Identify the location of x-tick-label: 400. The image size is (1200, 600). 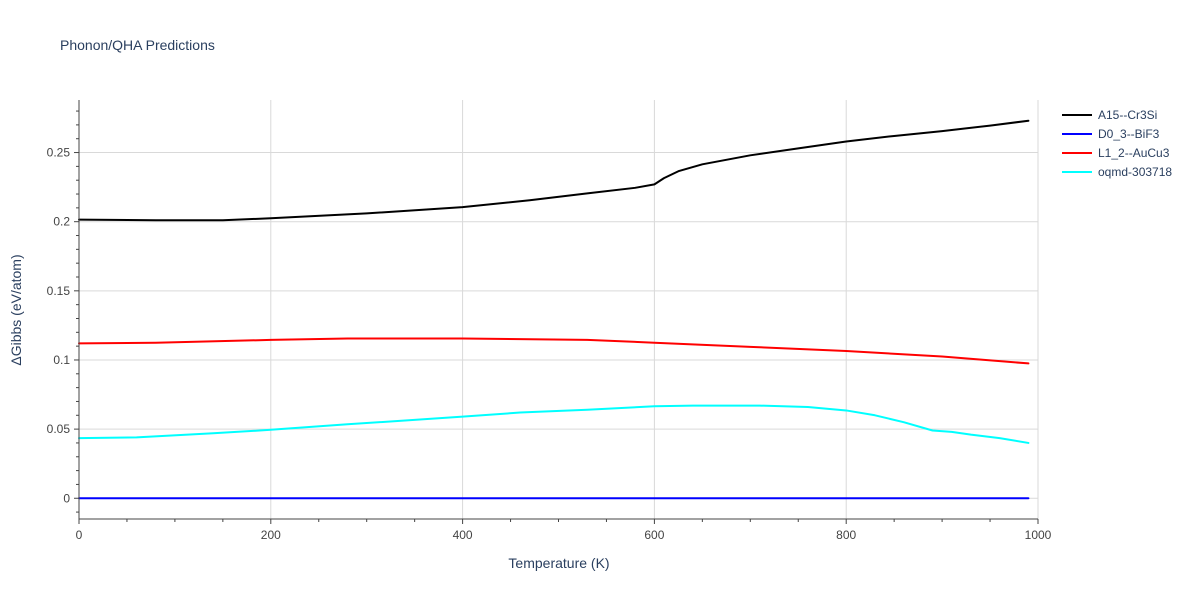
(463, 535).